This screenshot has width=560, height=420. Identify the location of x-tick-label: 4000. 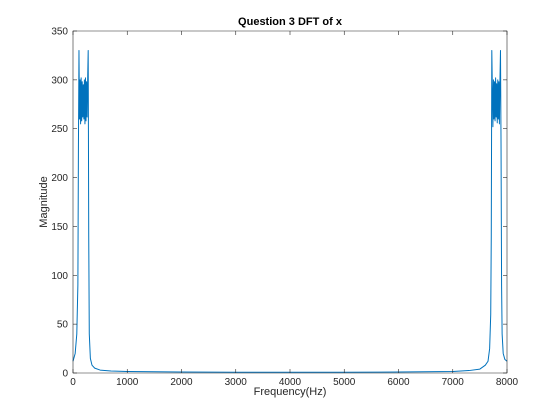
(290, 382).